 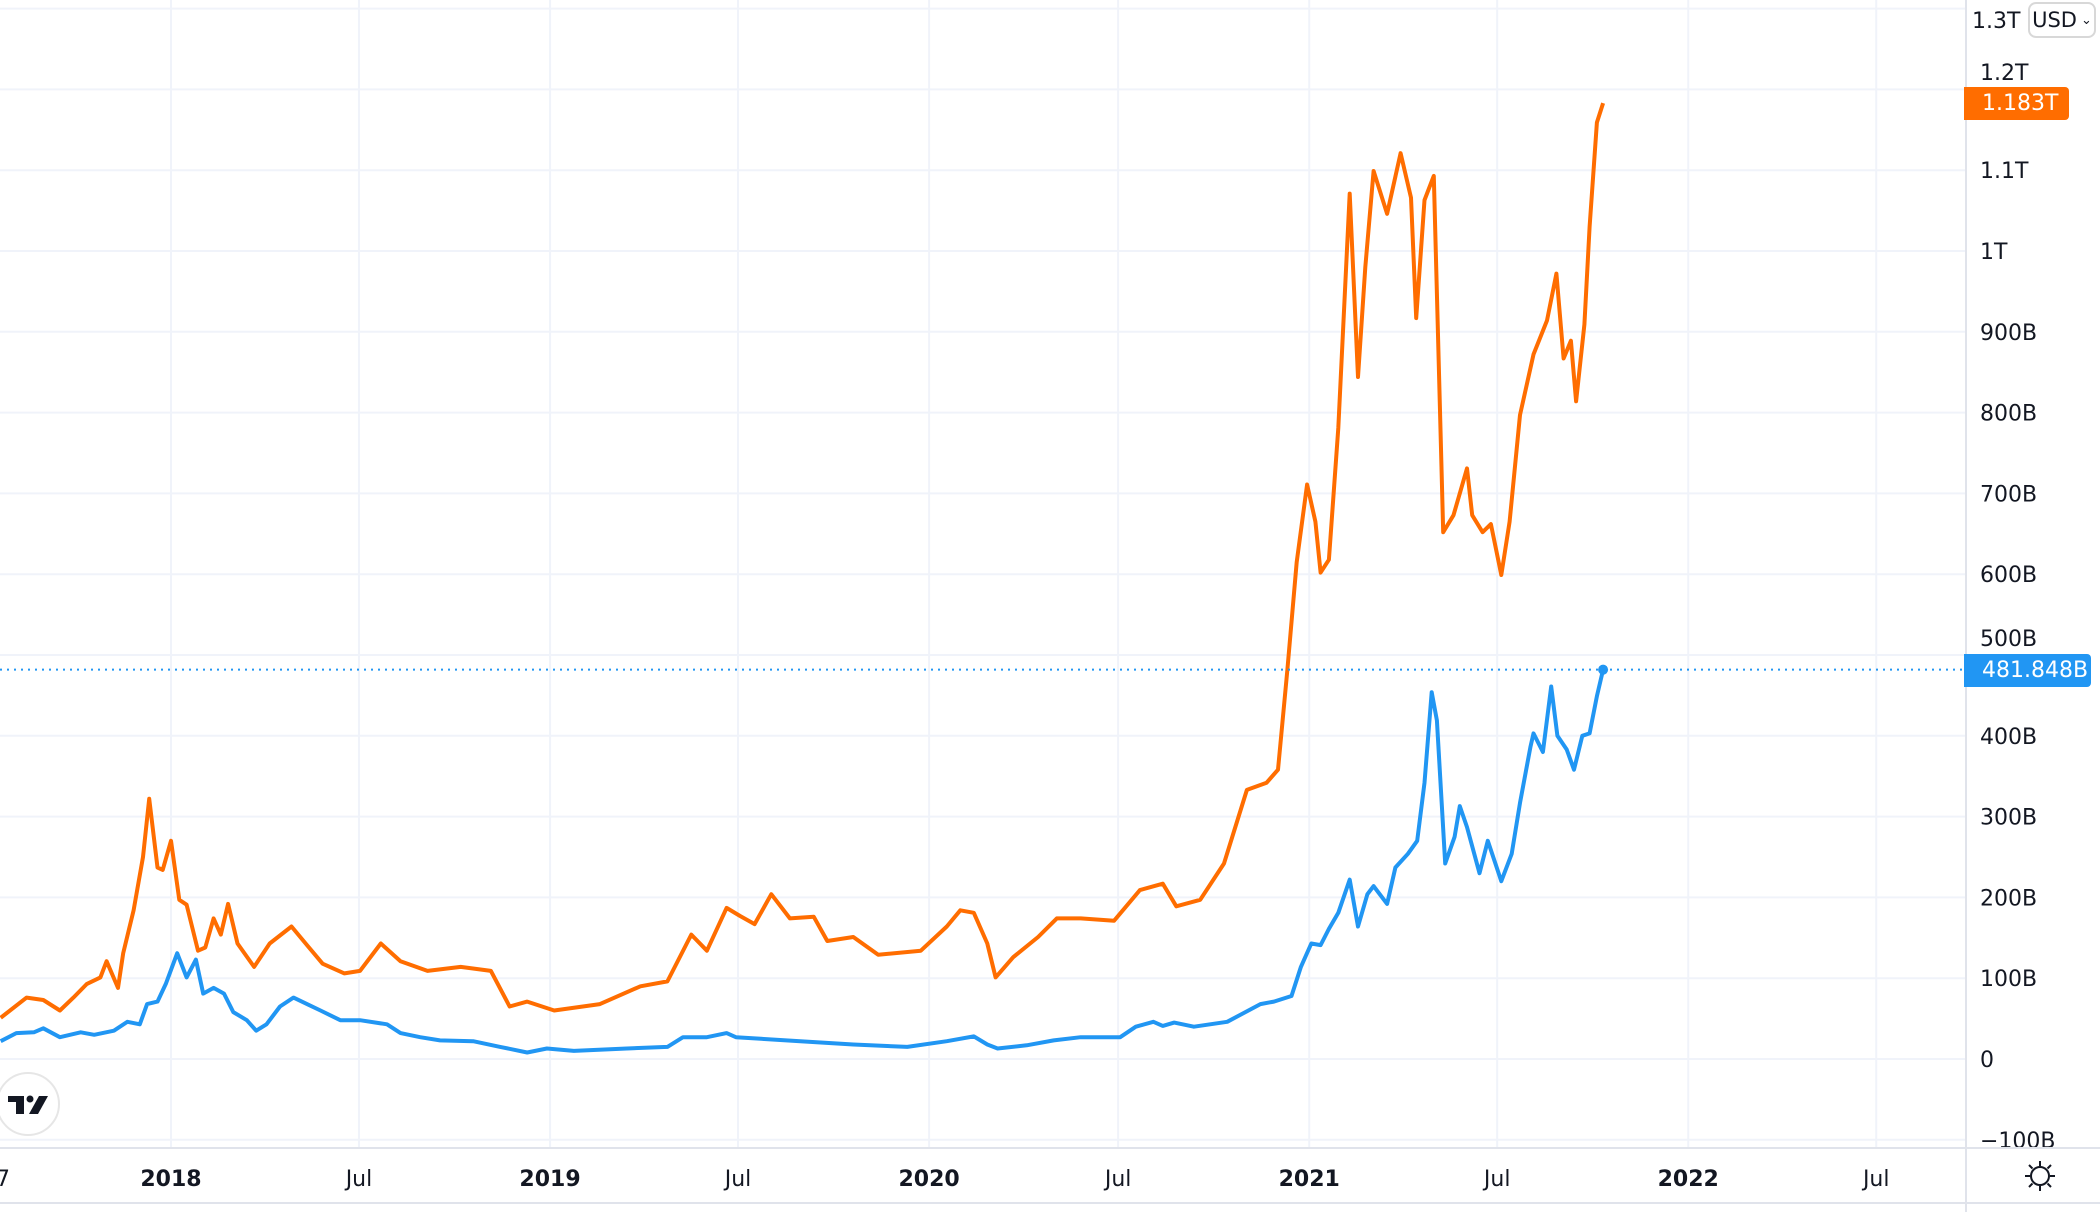 What do you see at coordinates (2004, 73) in the screenshot?
I see `y-tick-label: 1.2T` at bounding box center [2004, 73].